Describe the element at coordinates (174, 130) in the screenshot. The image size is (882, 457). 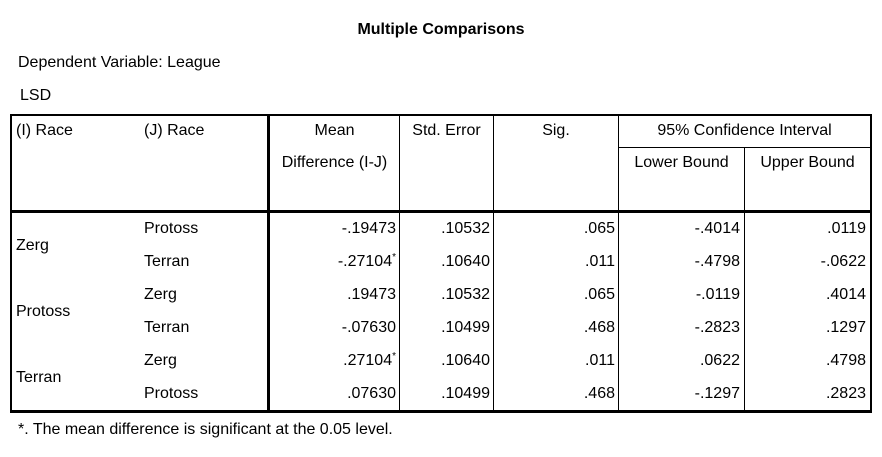
I see `header-cell: (J) Race` at that location.